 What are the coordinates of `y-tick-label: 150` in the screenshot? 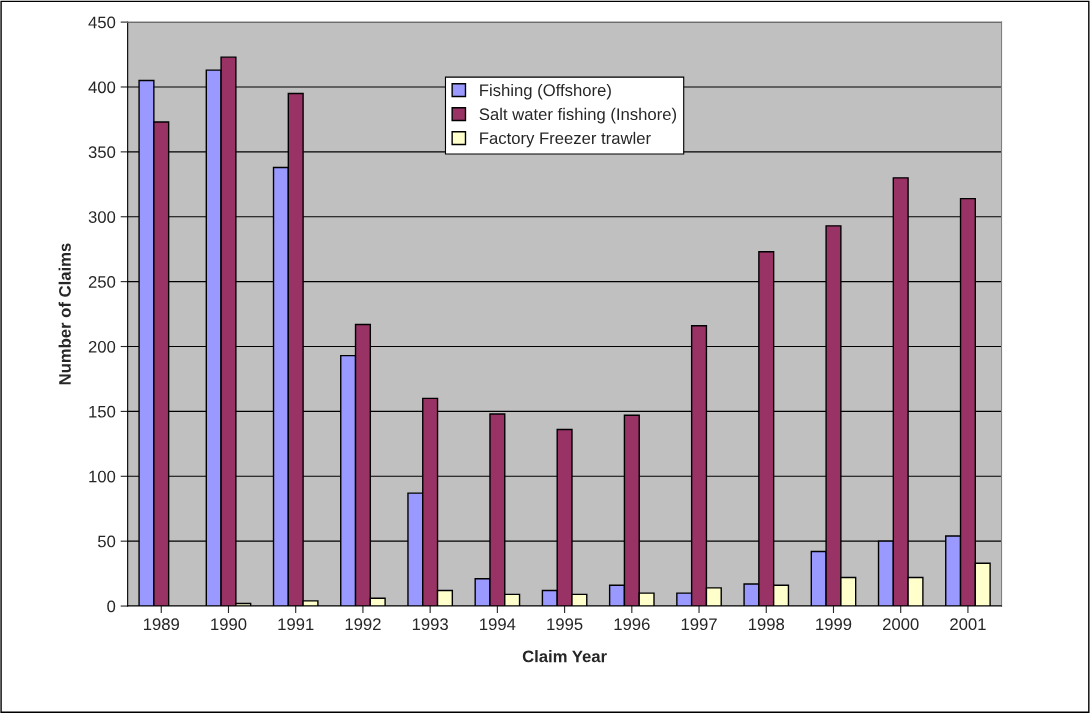 It's located at (102, 411).